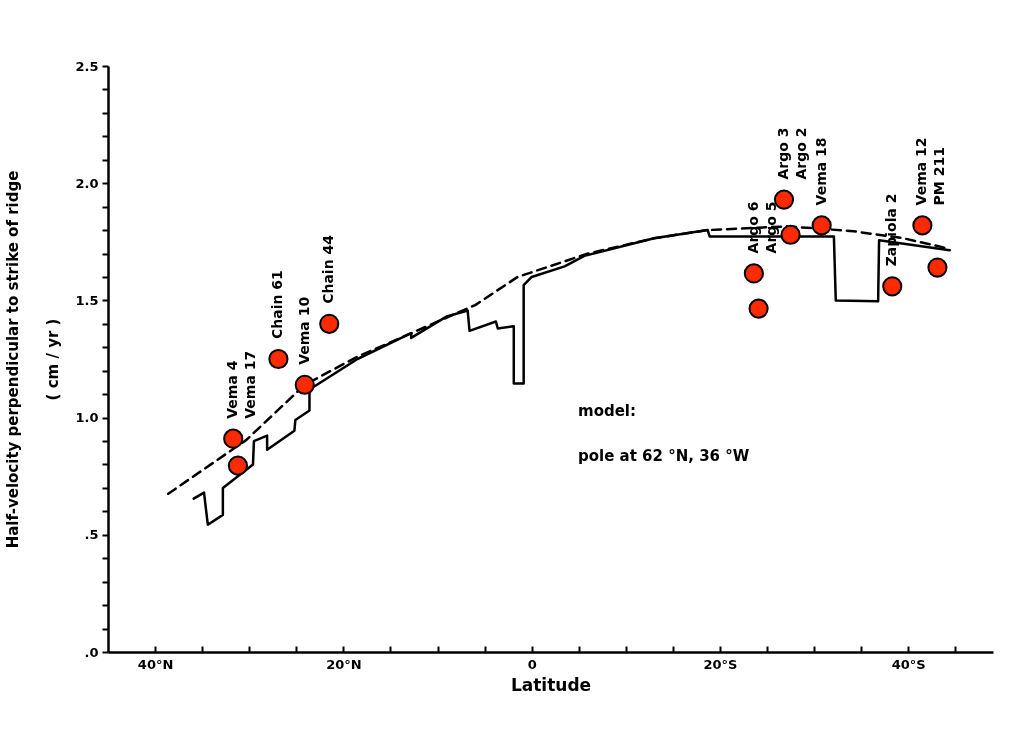  I want to click on annotation: pole at 62 °N, 36 °W, so click(664, 456).